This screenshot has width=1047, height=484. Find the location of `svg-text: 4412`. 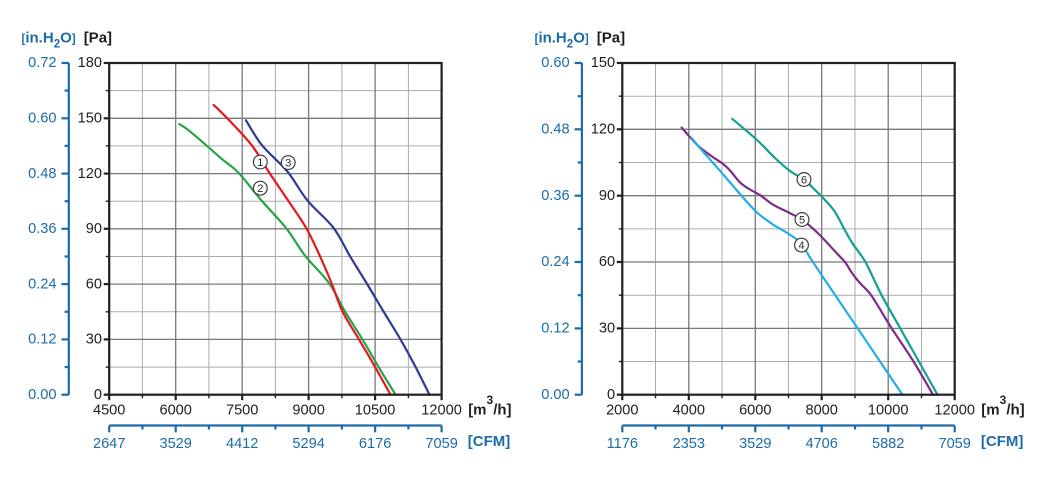

svg-text: 4412 is located at coordinates (242, 444).